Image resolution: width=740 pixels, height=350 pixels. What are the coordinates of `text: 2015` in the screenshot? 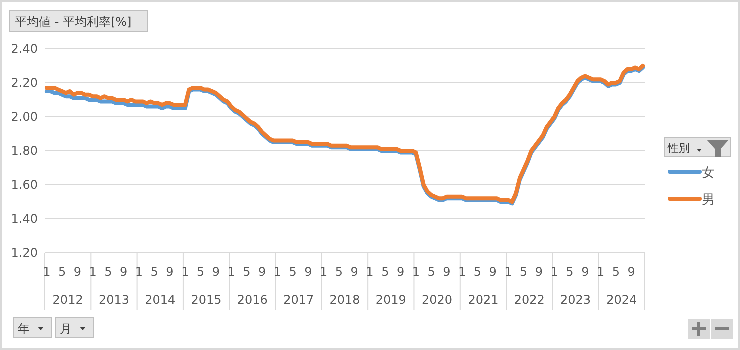 It's located at (206, 300).